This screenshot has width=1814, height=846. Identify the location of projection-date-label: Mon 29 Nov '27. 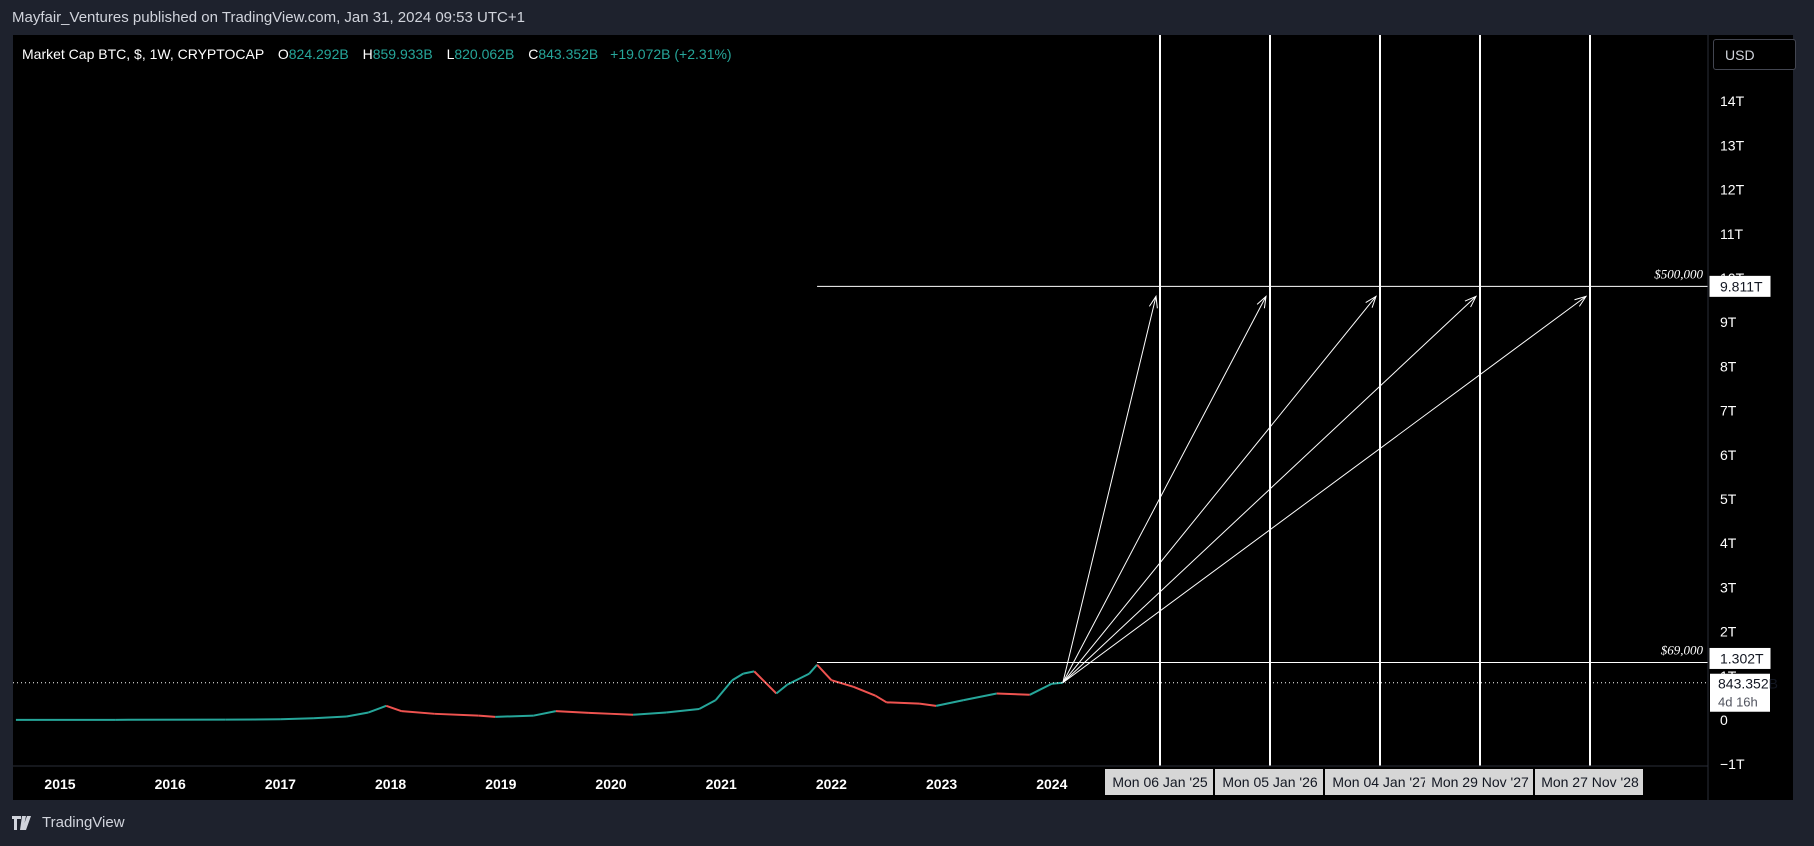
(1480, 782).